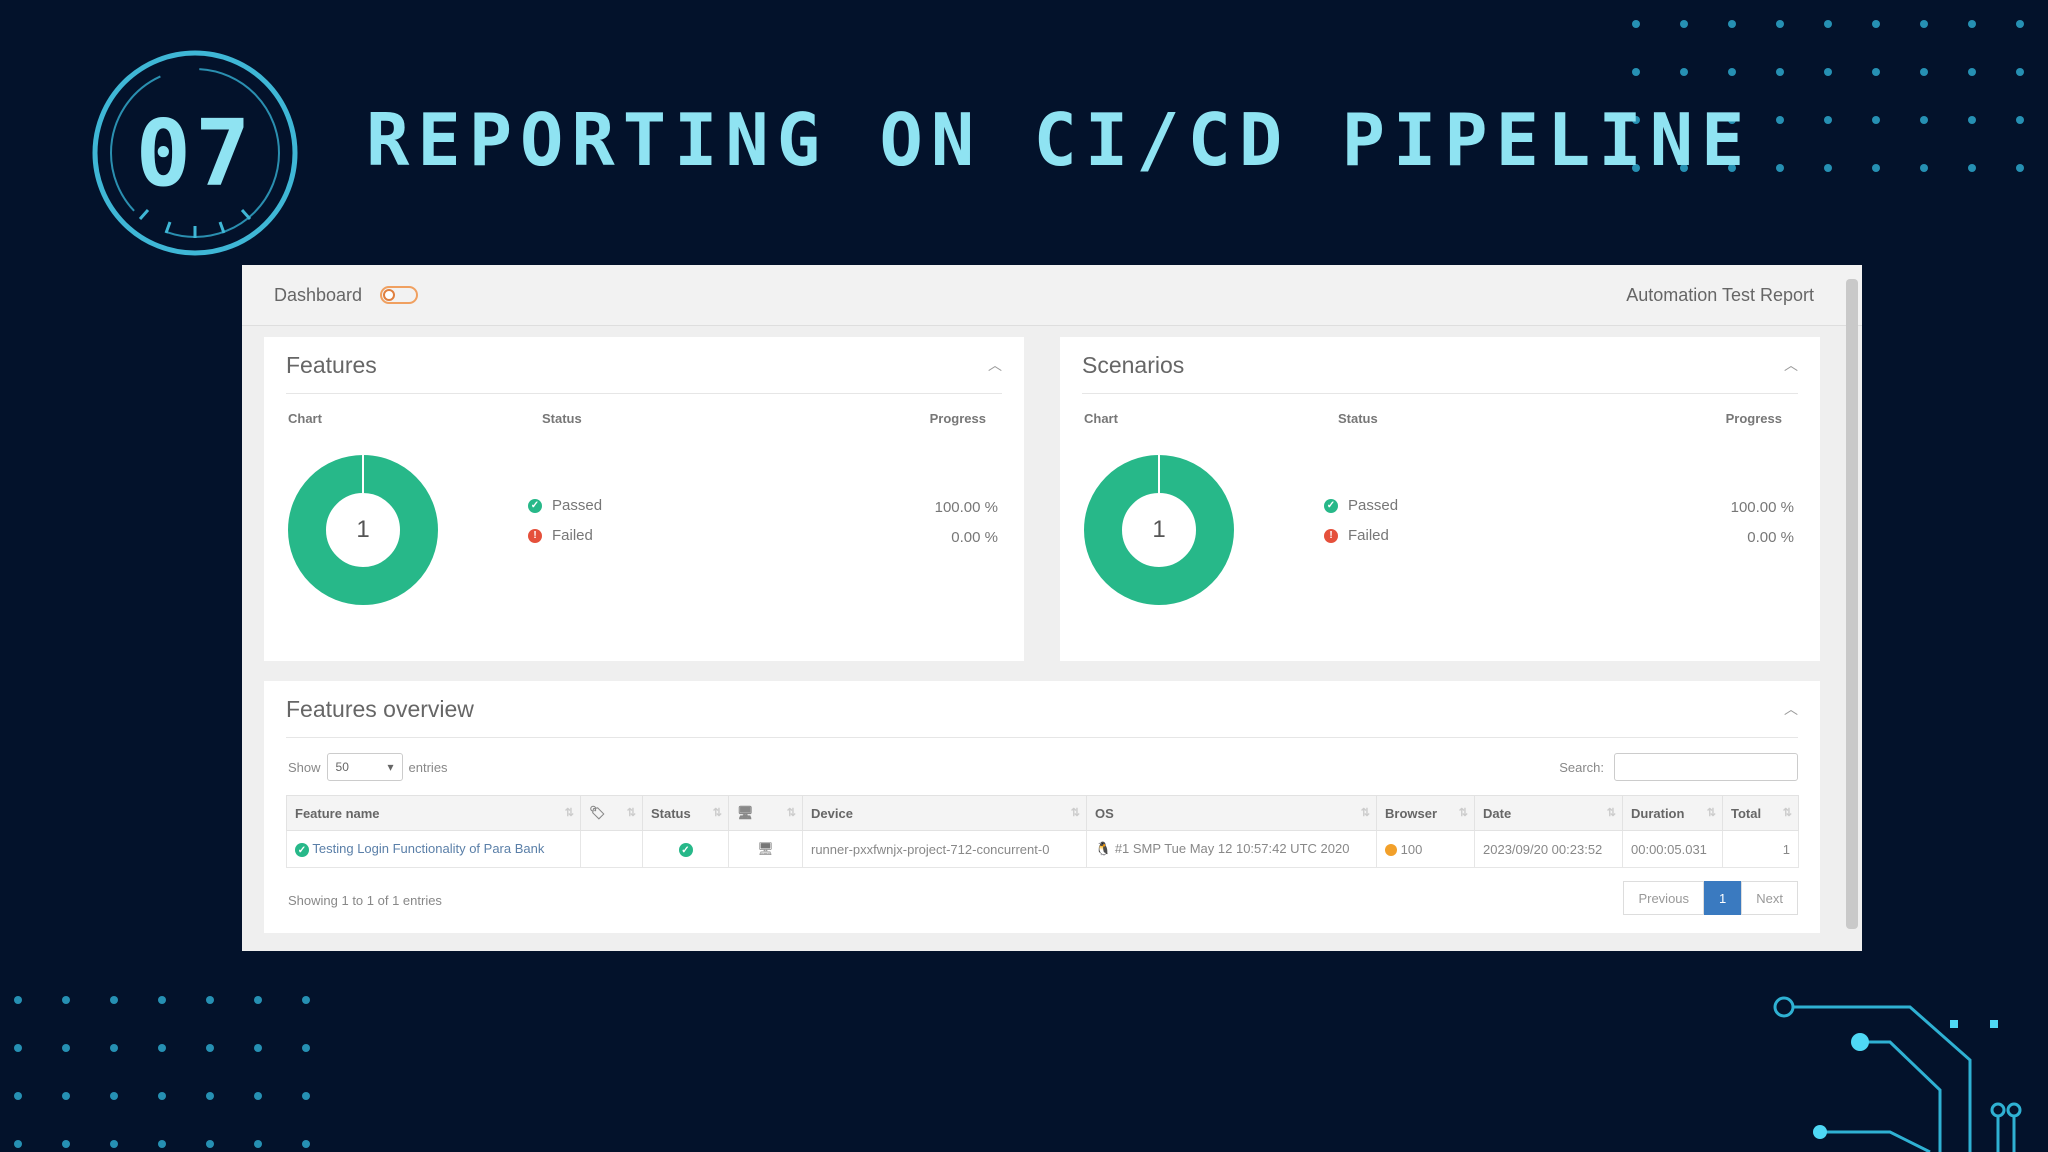 The height and width of the screenshot is (1152, 2048). I want to click on browser-icon, so click(1391, 850).